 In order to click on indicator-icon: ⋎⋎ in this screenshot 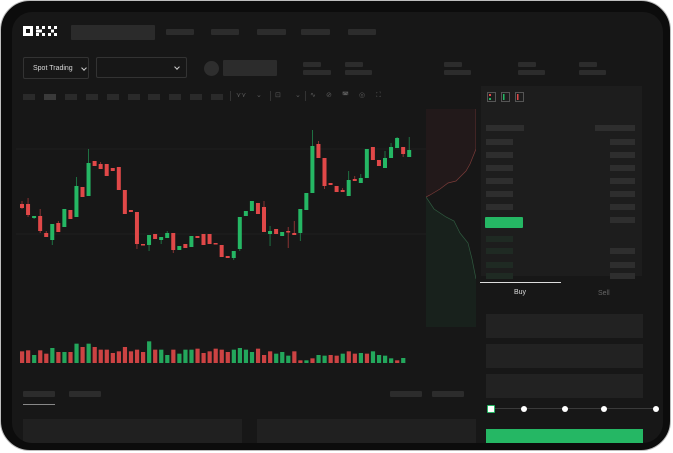, I will do `click(241, 95)`.